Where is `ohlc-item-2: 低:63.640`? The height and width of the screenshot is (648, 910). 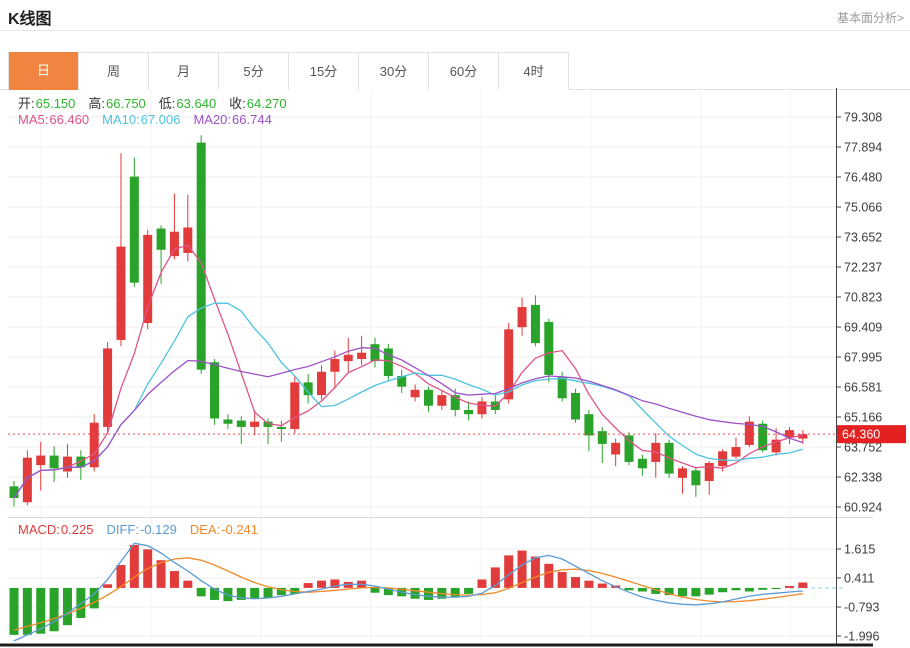
ohlc-item-2: 低:63.640 is located at coordinates (187, 103).